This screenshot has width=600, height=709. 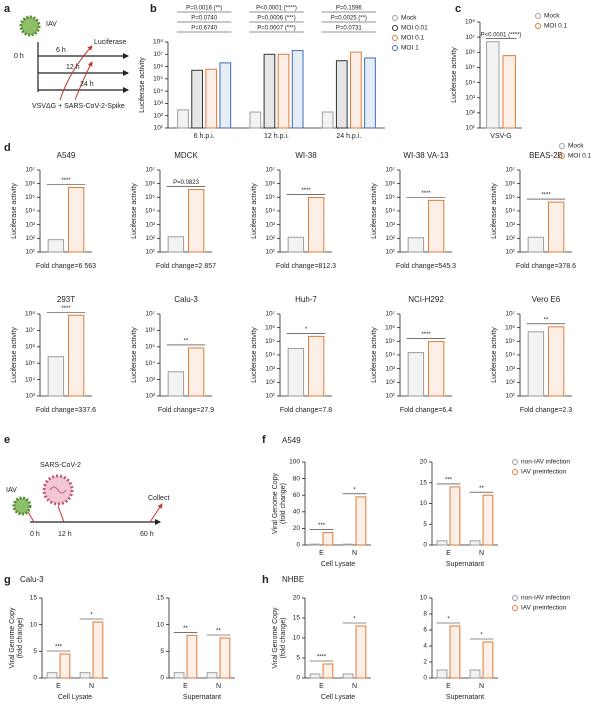 I want to click on panel-letter: e, so click(x=7, y=440).